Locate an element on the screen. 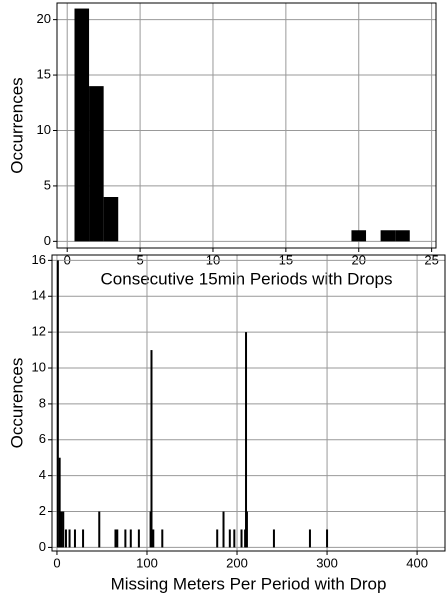  y-tick-label: 5 is located at coordinates (47, 184).